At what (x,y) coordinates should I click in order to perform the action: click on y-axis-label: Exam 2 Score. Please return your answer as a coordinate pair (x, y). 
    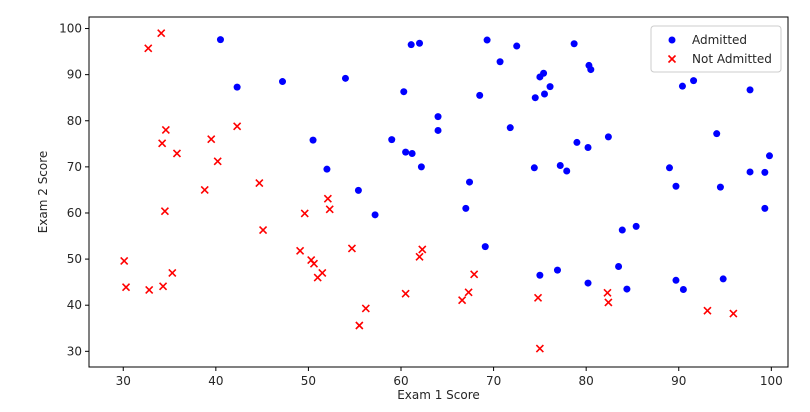
    Looking at the image, I should click on (43, 192).